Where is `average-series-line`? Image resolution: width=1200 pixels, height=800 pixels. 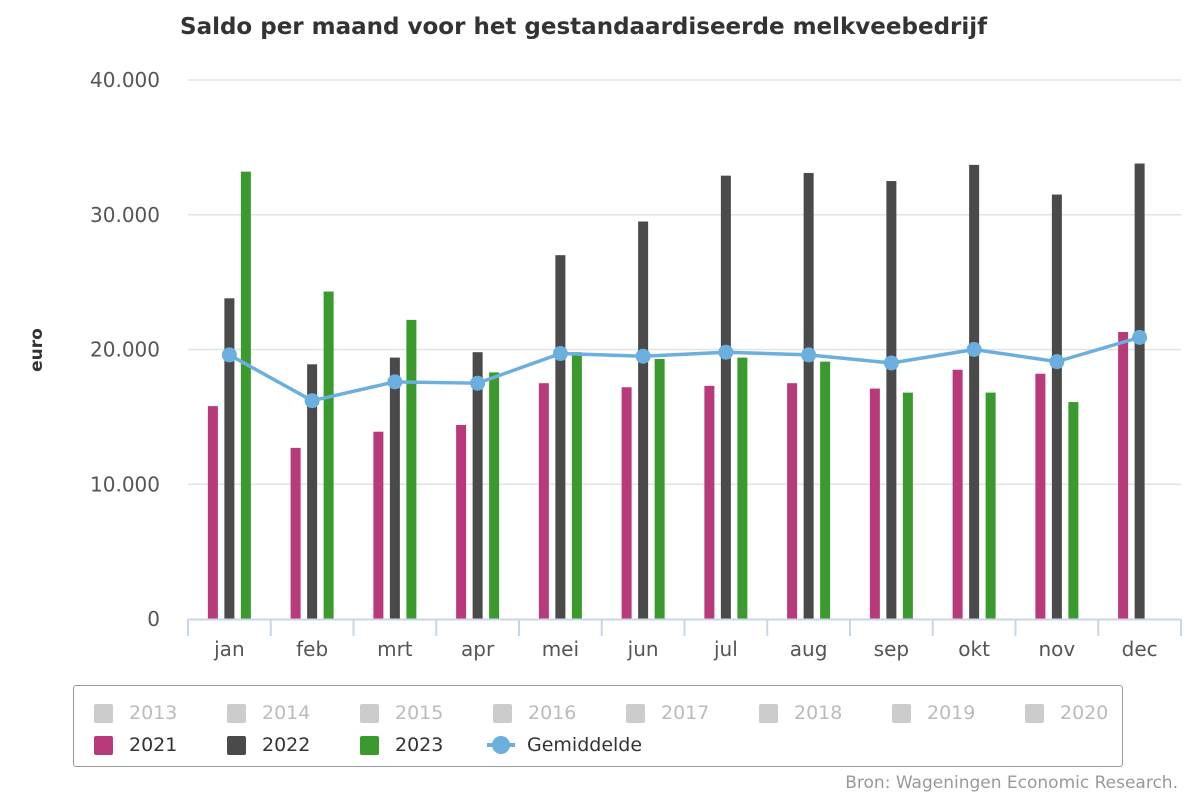
average-series-line is located at coordinates (684, 369).